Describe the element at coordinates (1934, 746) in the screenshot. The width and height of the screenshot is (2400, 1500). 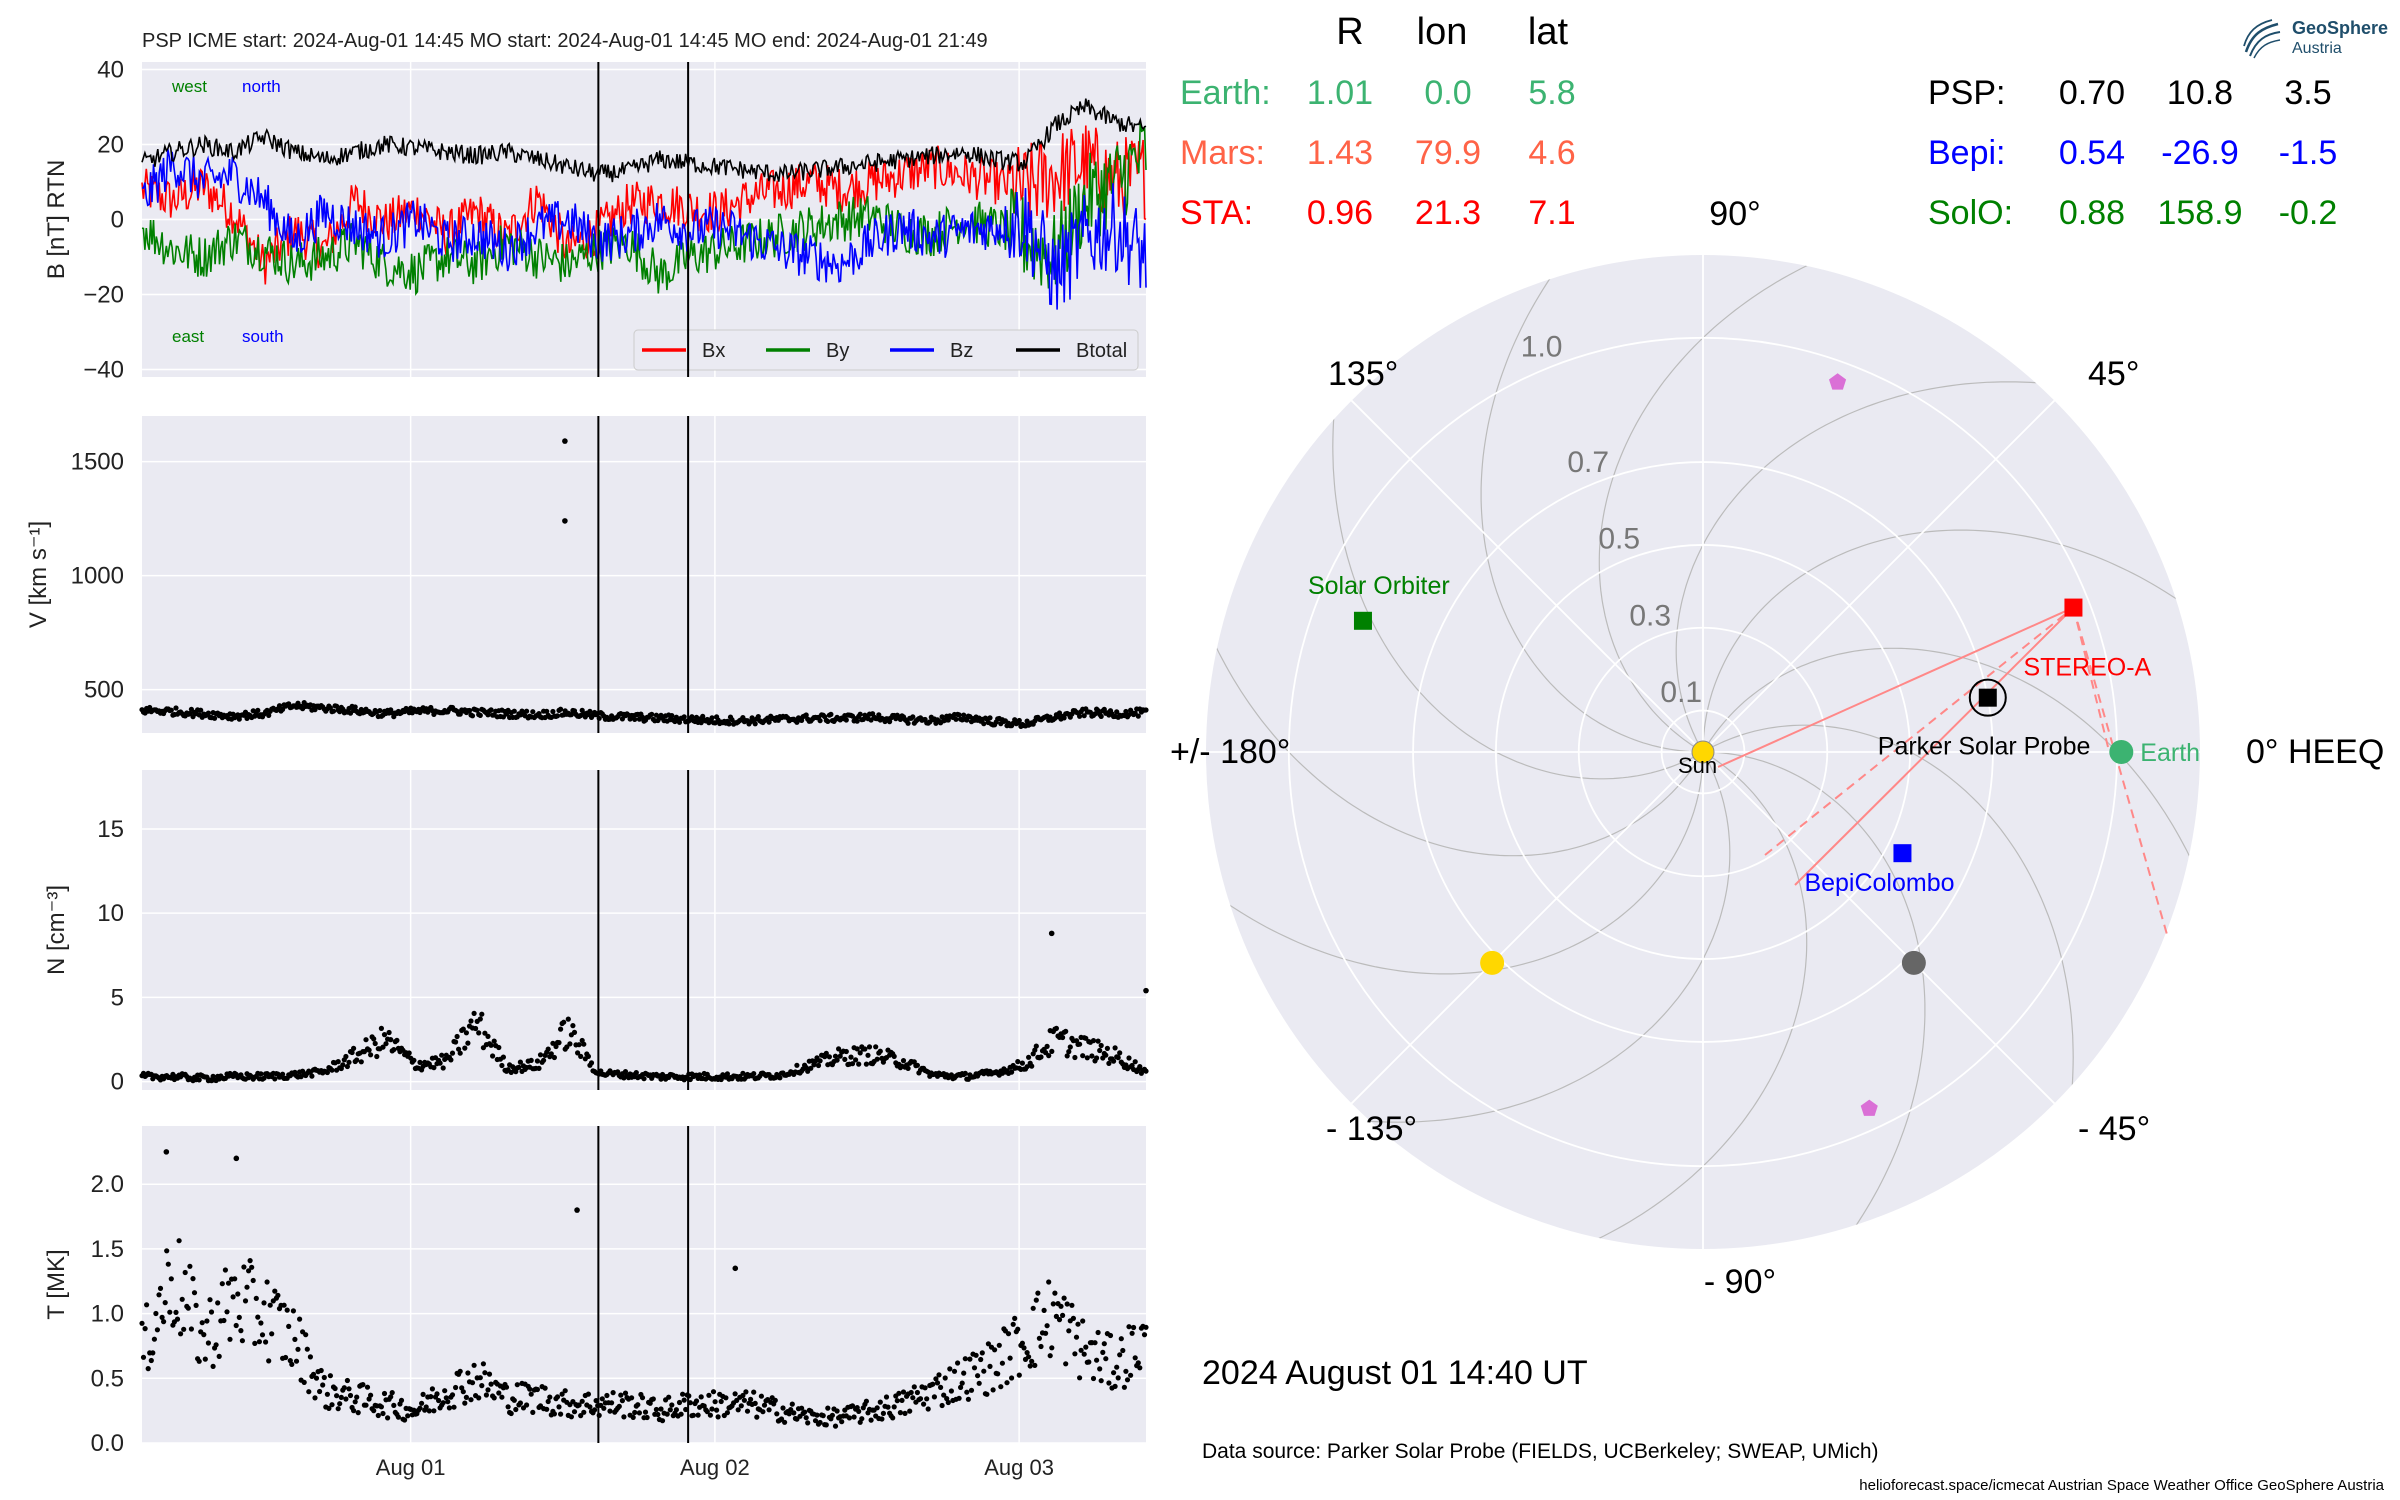
I see `cme-direction-line` at that location.